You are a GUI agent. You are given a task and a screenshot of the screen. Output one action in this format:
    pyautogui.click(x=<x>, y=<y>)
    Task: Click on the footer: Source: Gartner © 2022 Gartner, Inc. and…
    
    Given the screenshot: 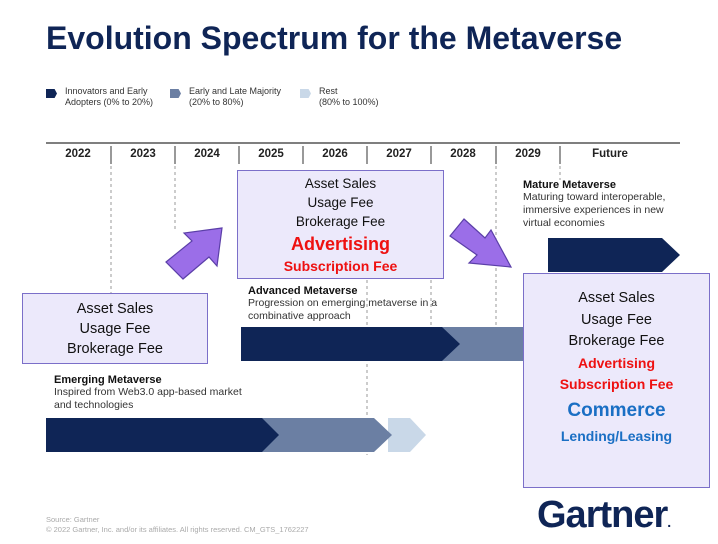 What is the action you would take?
    pyautogui.click(x=177, y=525)
    